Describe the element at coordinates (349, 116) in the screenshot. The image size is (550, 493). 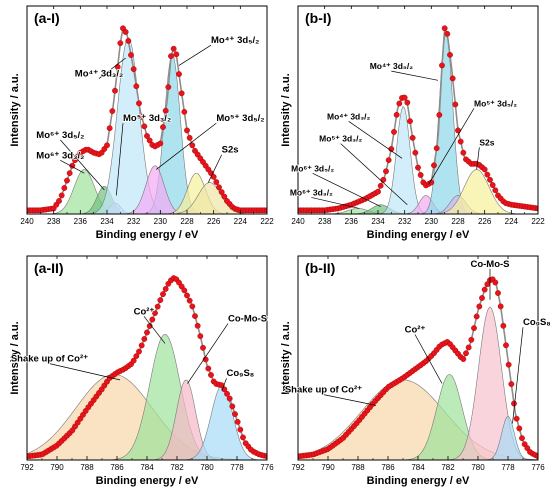
I see `peak-annotation: Mo⁴⁺ 3d₃/₂` at that location.